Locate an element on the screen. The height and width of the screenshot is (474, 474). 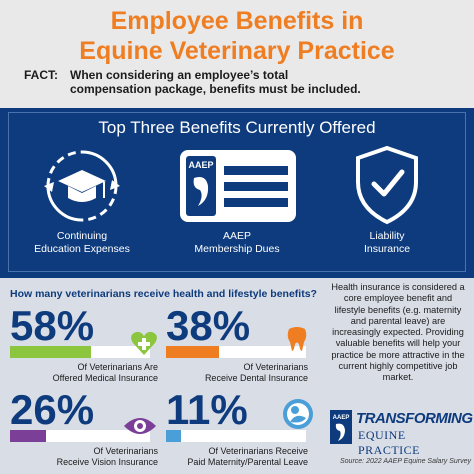
benefit-membership: AAEP Membership Dues is located at coordinates (237, 243).